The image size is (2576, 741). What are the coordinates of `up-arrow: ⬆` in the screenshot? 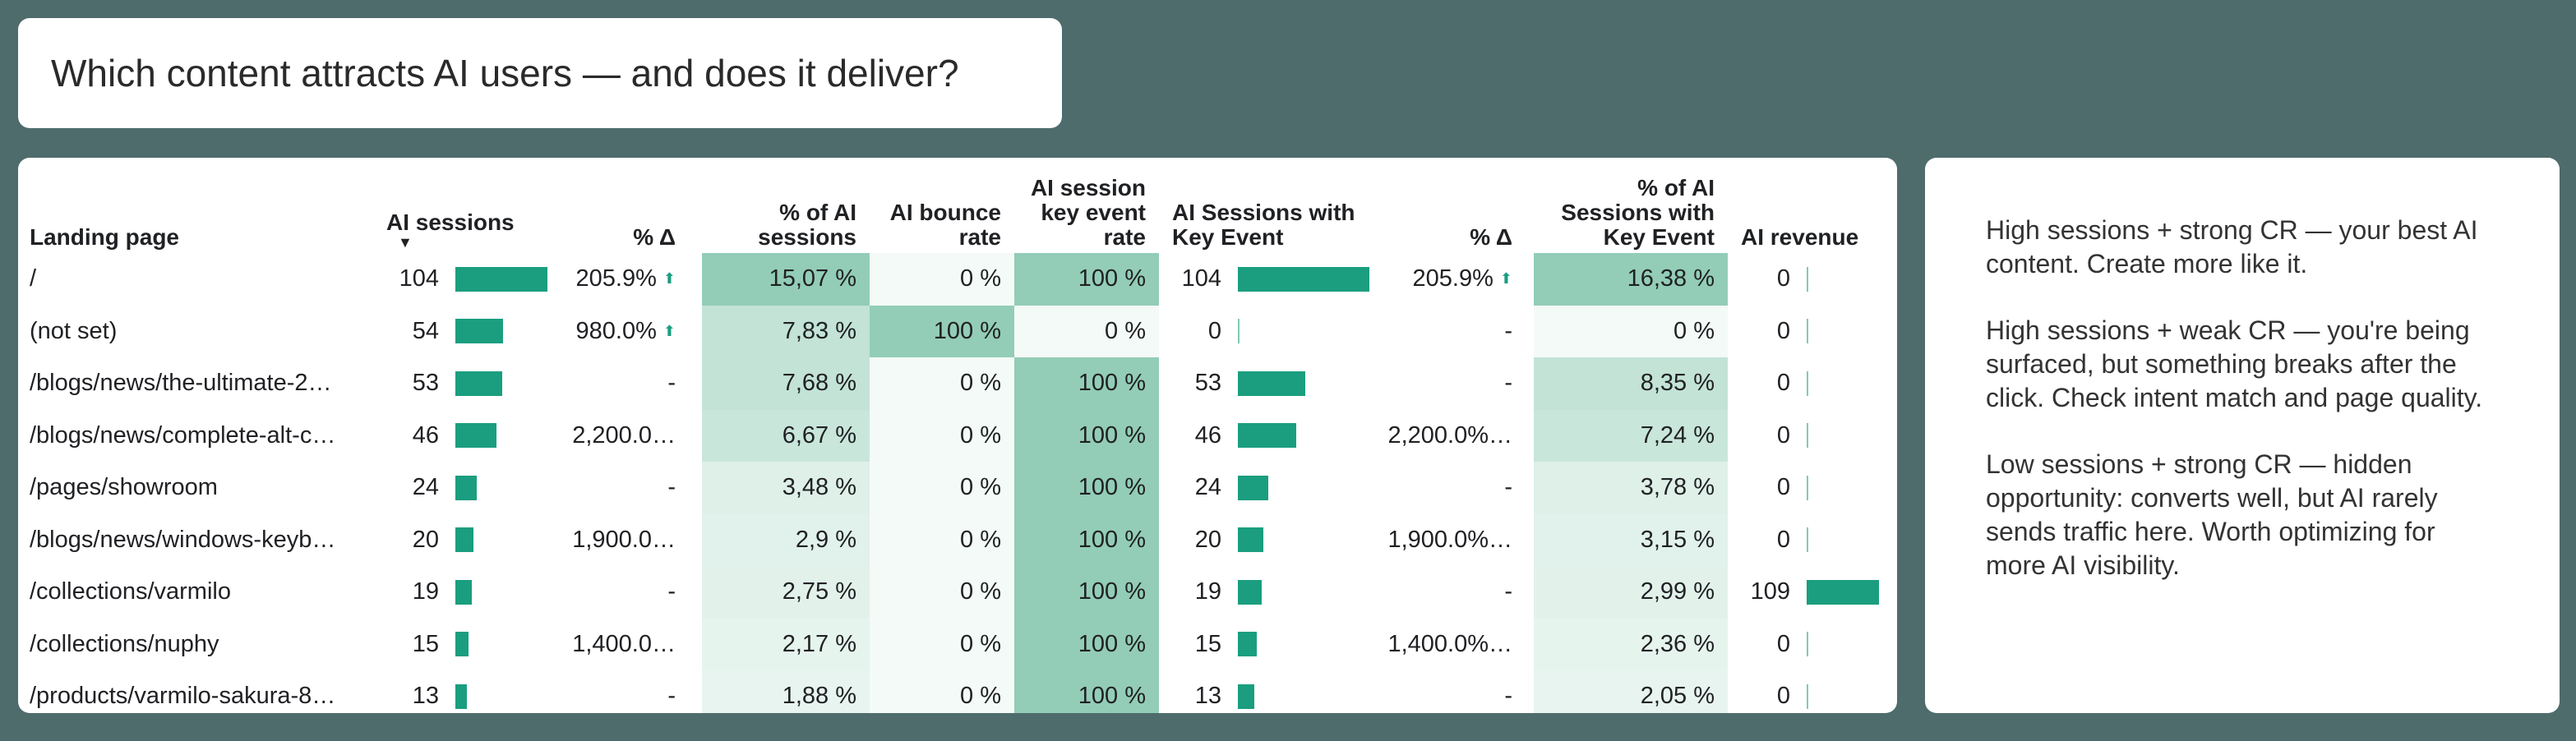 It's located at (669, 330).